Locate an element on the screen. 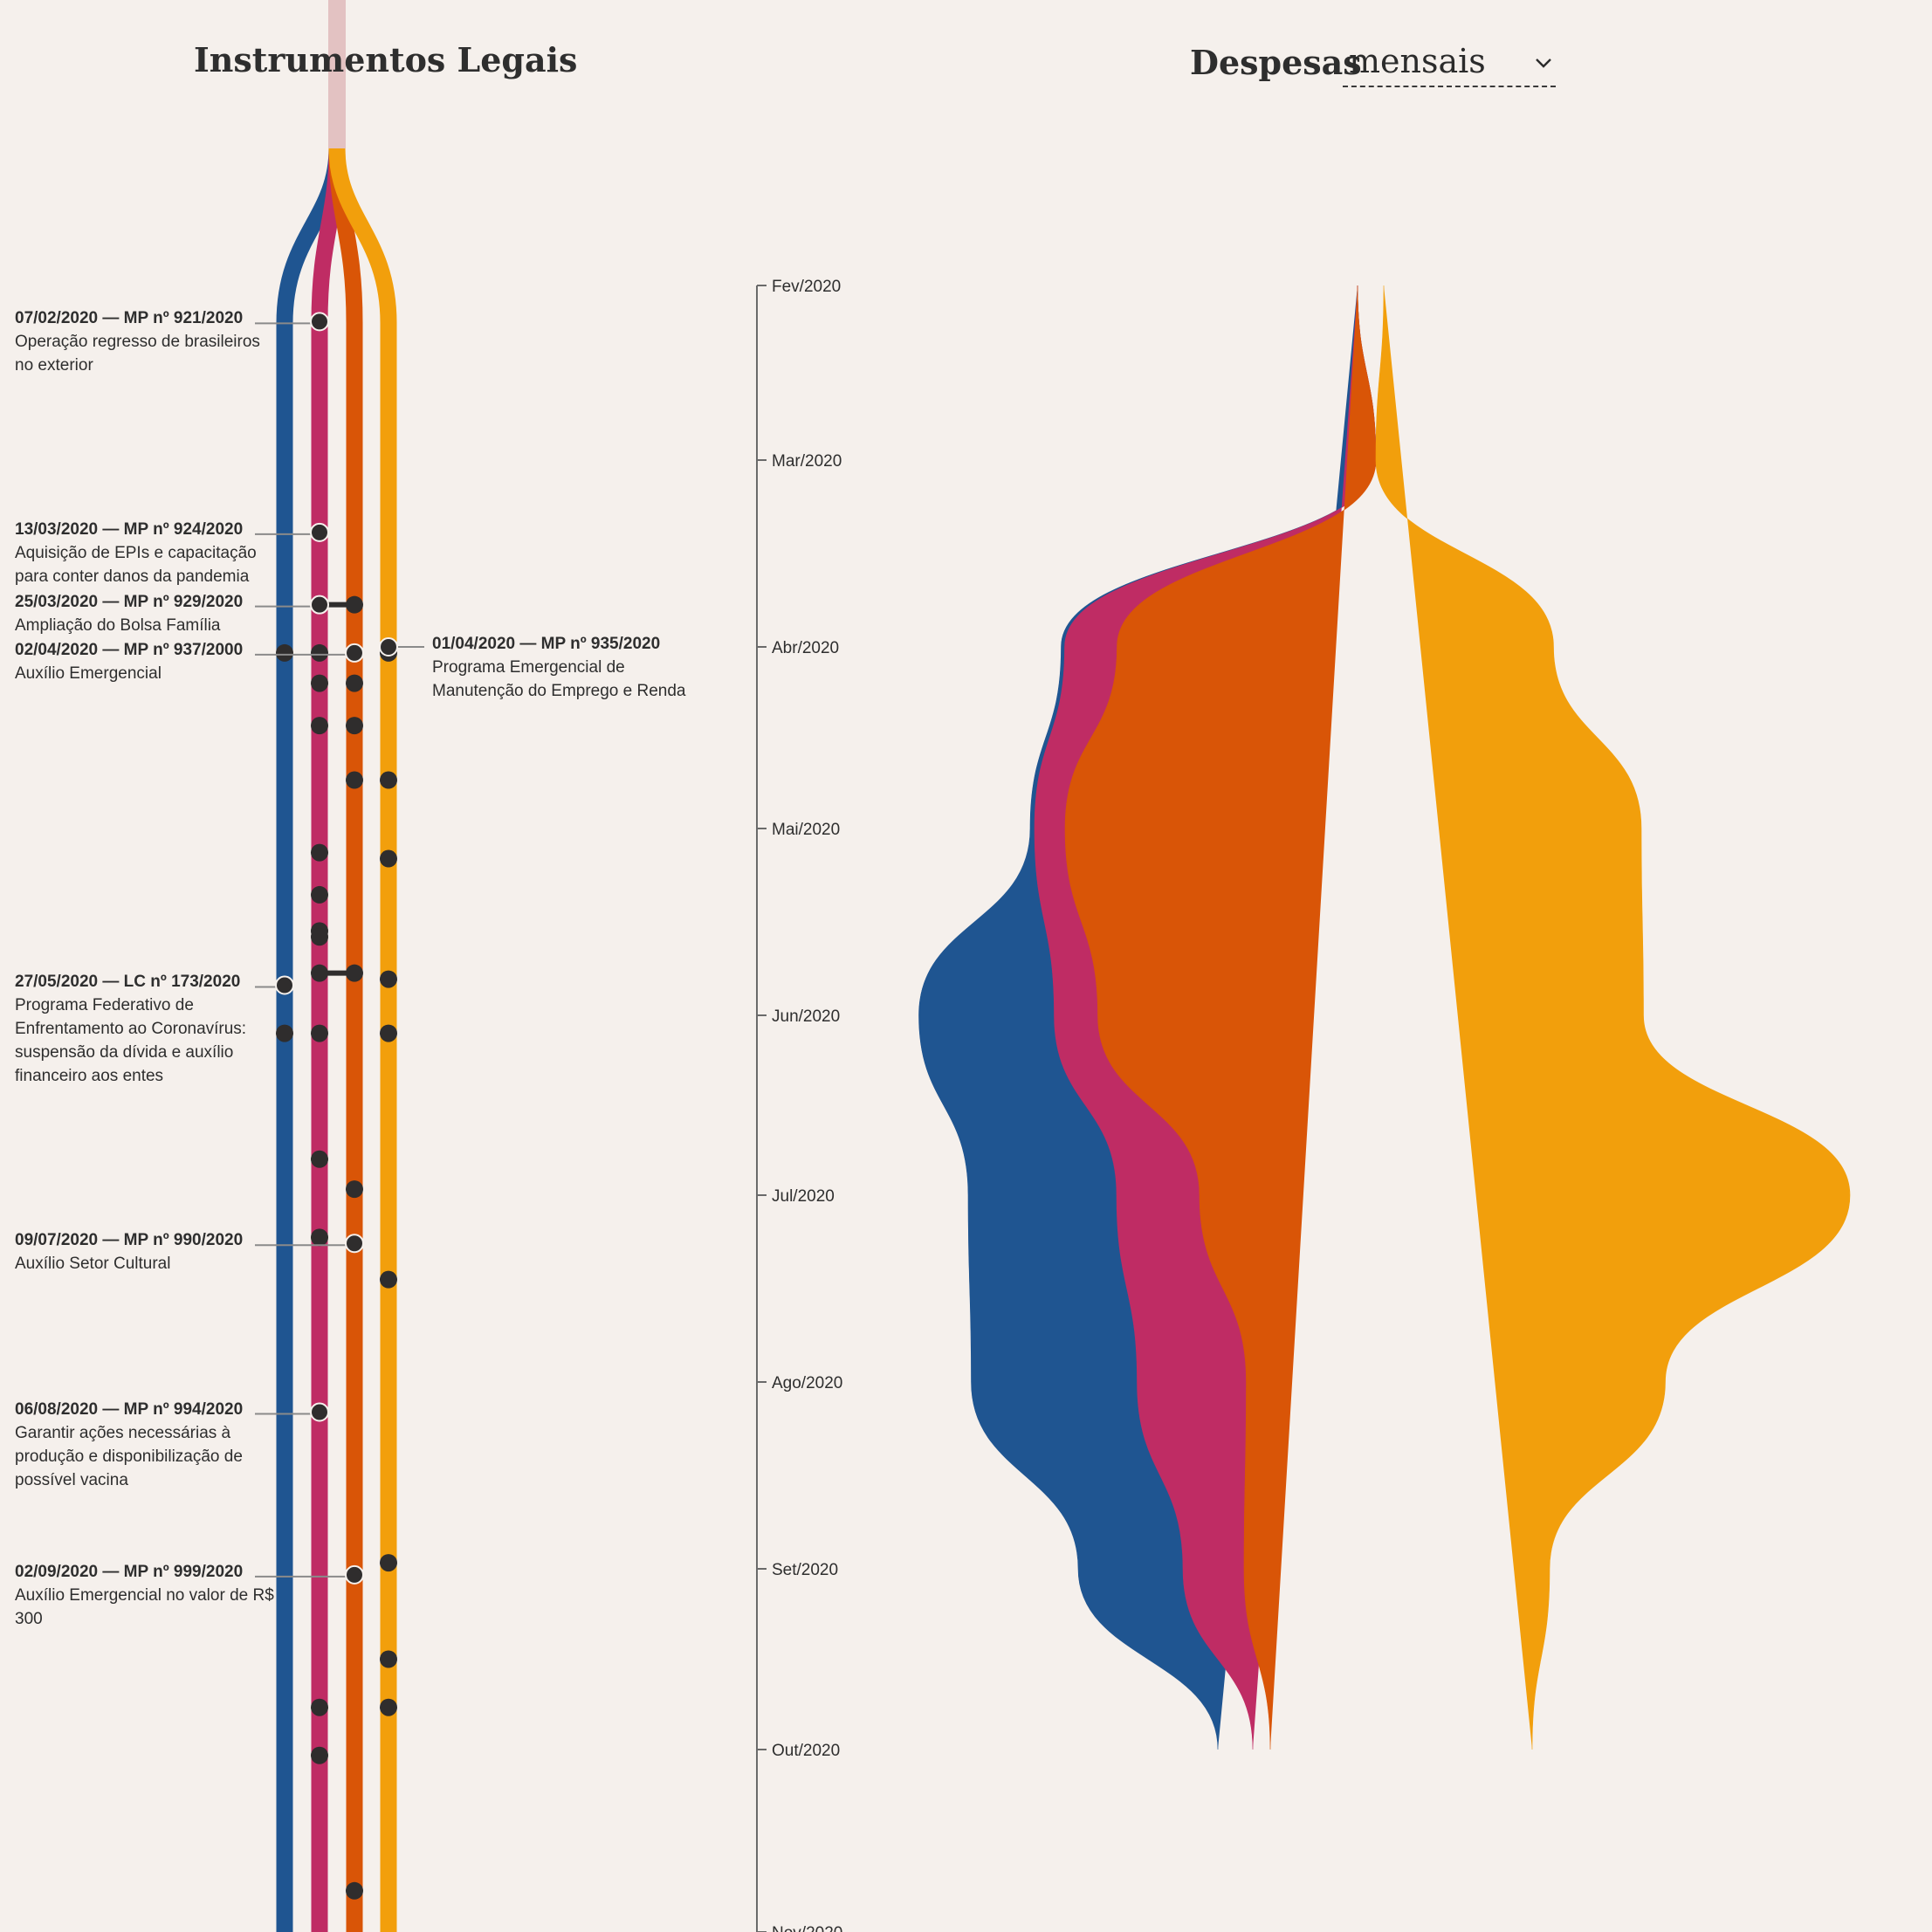 Image resolution: width=1932 pixels, height=1932 pixels. event-description: Auxílio Emergencial is located at coordinates (88, 673).